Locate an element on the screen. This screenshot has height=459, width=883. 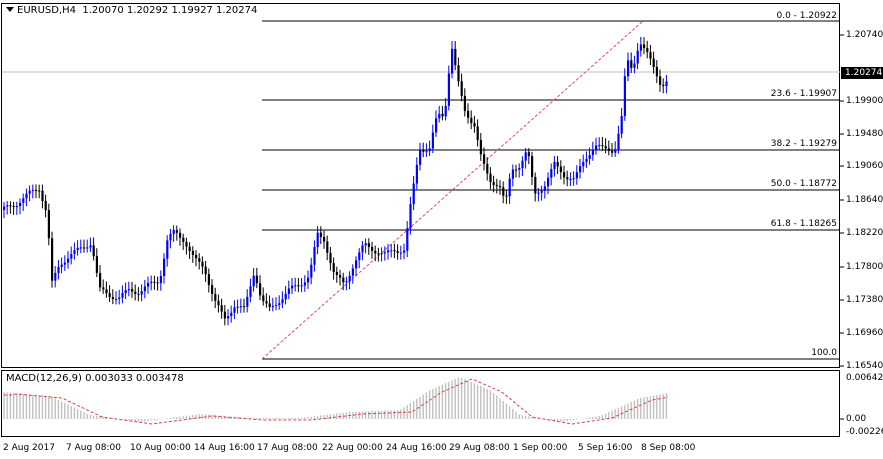
price-tick: 1.16540 is located at coordinates (864, 366).